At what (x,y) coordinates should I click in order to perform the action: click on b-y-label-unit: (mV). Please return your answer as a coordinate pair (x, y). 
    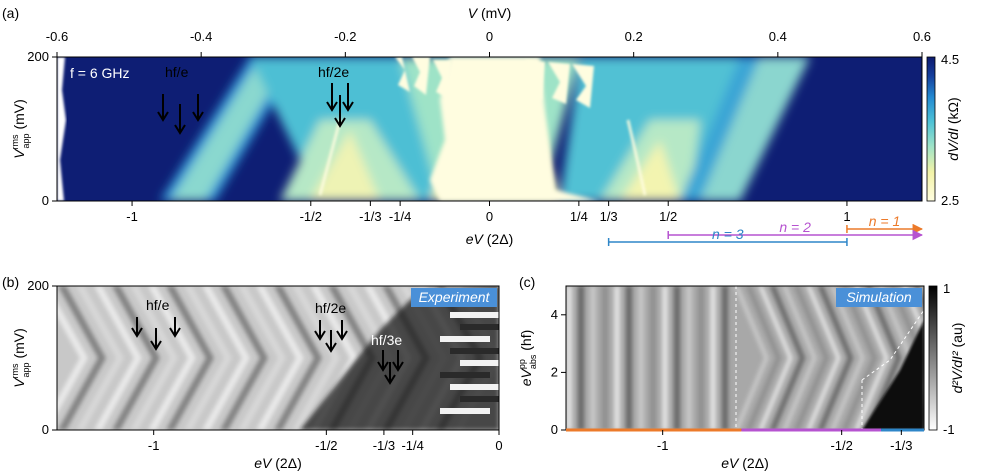
    Looking at the image, I should click on (19, 345).